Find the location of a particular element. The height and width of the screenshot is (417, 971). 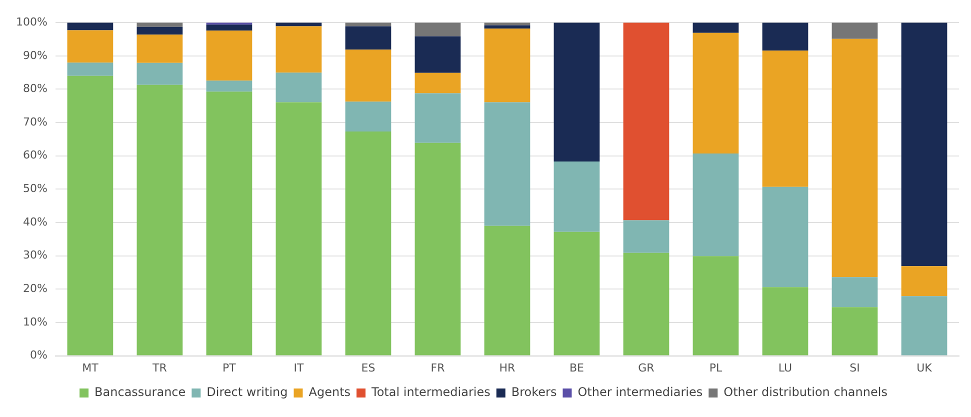

x-tick-label: LU is located at coordinates (785, 367).